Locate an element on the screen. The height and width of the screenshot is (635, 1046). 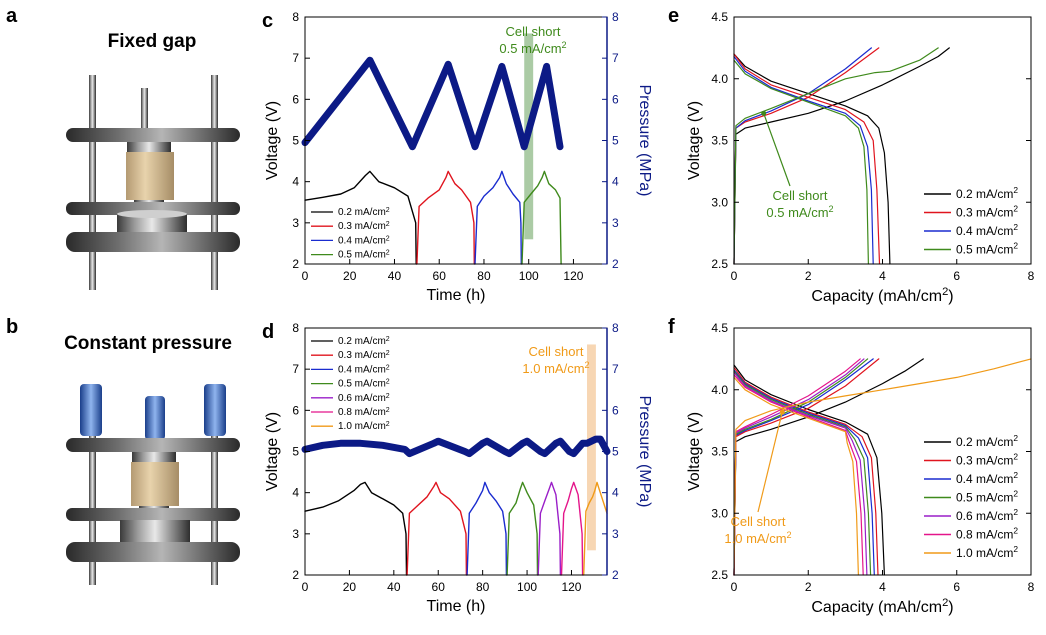
y2-tick-label: 8 is located at coordinates (615, 328).